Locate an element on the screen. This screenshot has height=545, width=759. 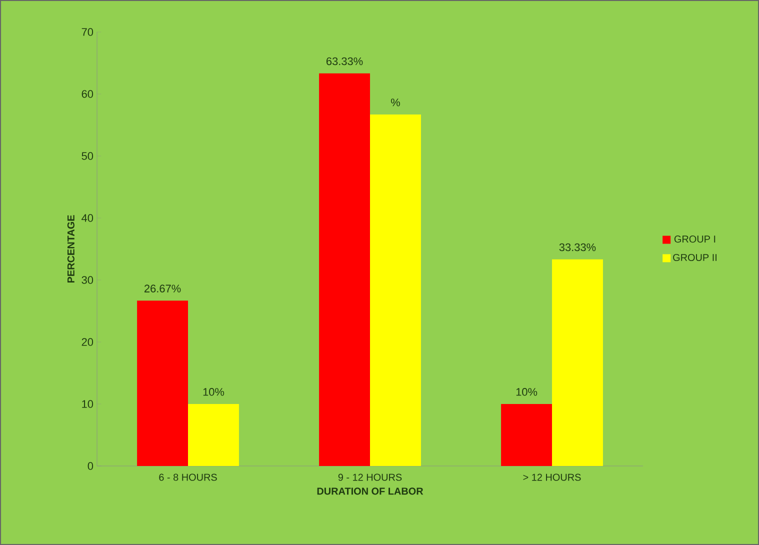
x-tick-label: 6 - 8 HOURS is located at coordinates (188, 477).